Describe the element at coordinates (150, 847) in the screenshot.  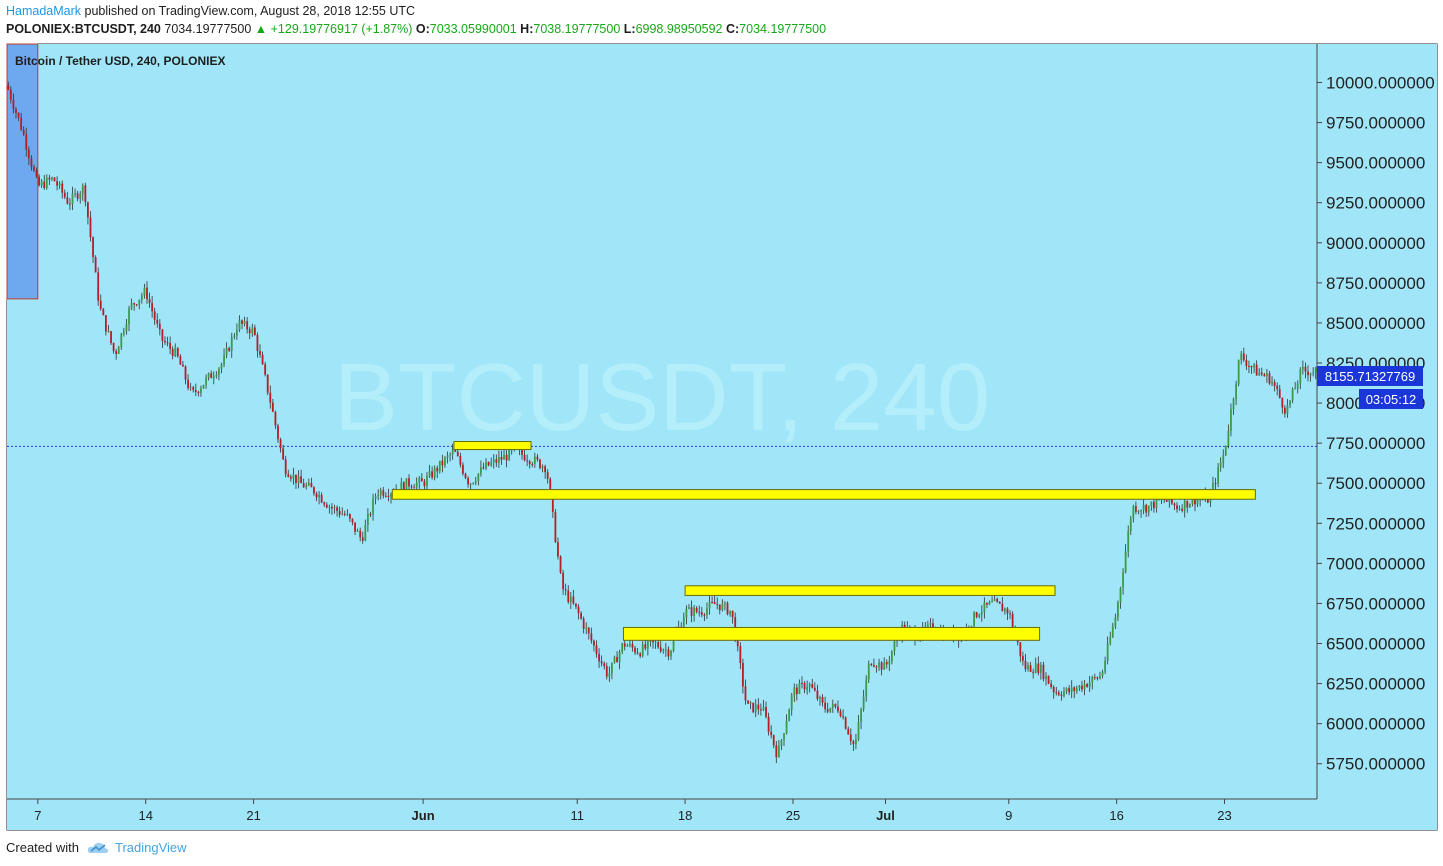
I see `tradingview-brand: TradingView` at that location.